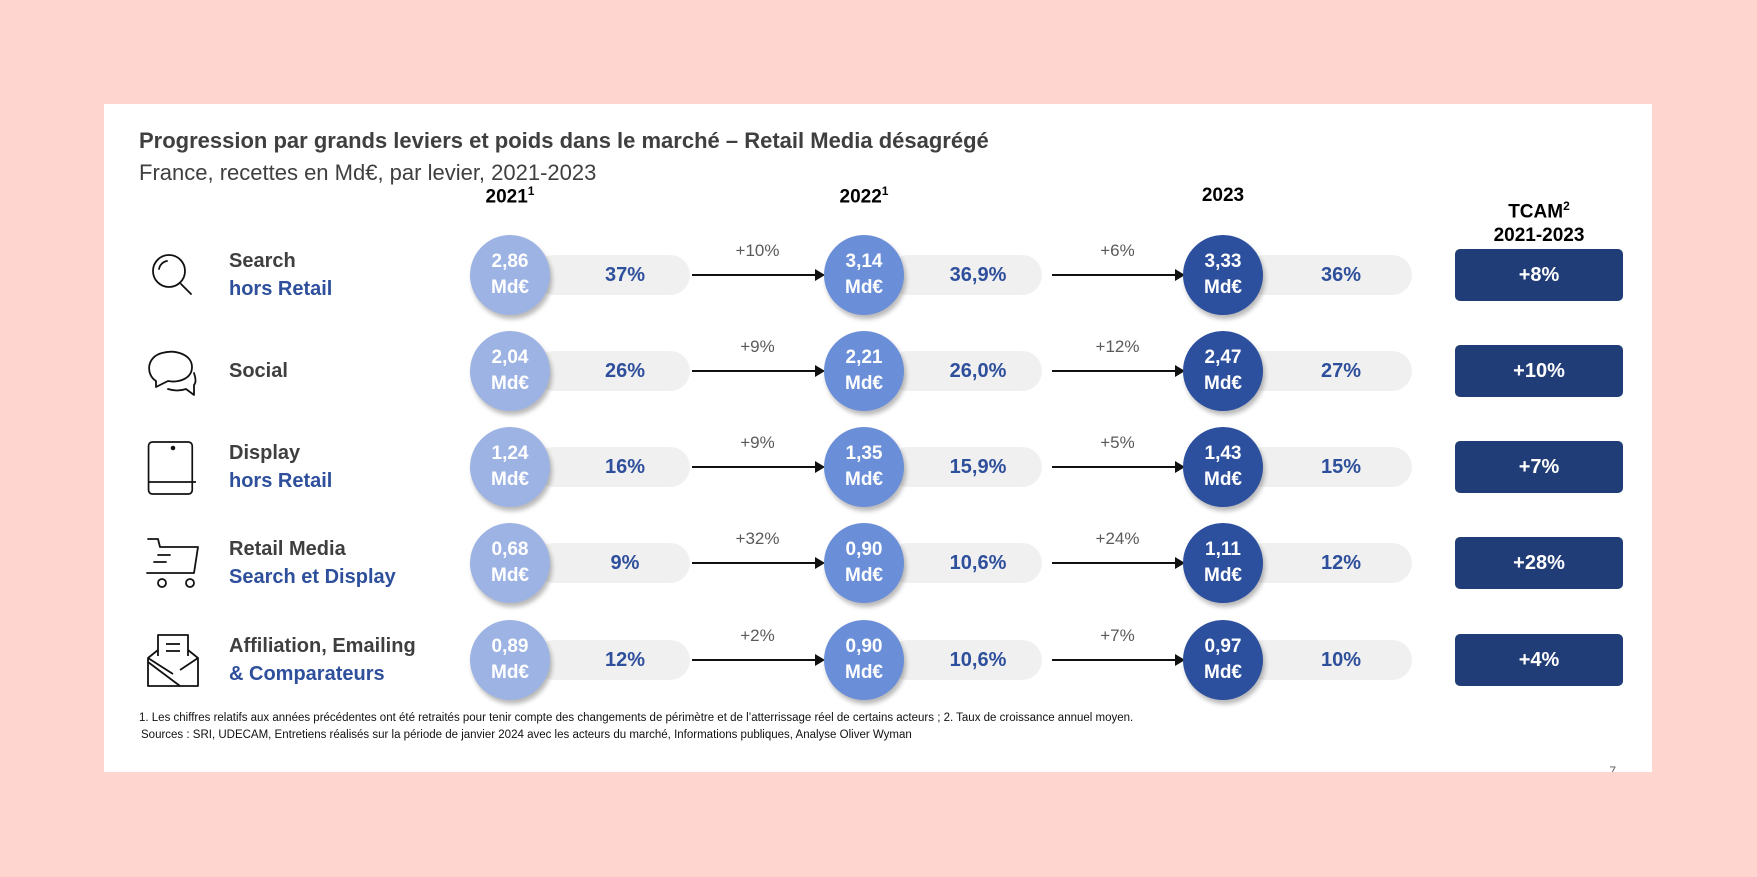  I want to click on column-header-2022: 20221, so click(864, 196).